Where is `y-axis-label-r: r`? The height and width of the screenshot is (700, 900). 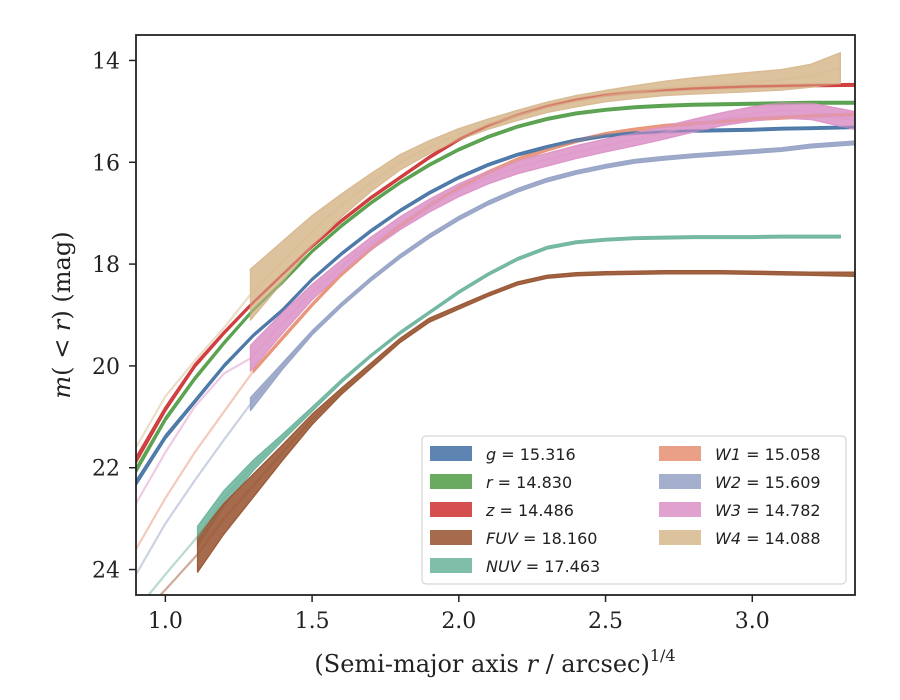
y-axis-label-r: r is located at coordinates (62, 324).